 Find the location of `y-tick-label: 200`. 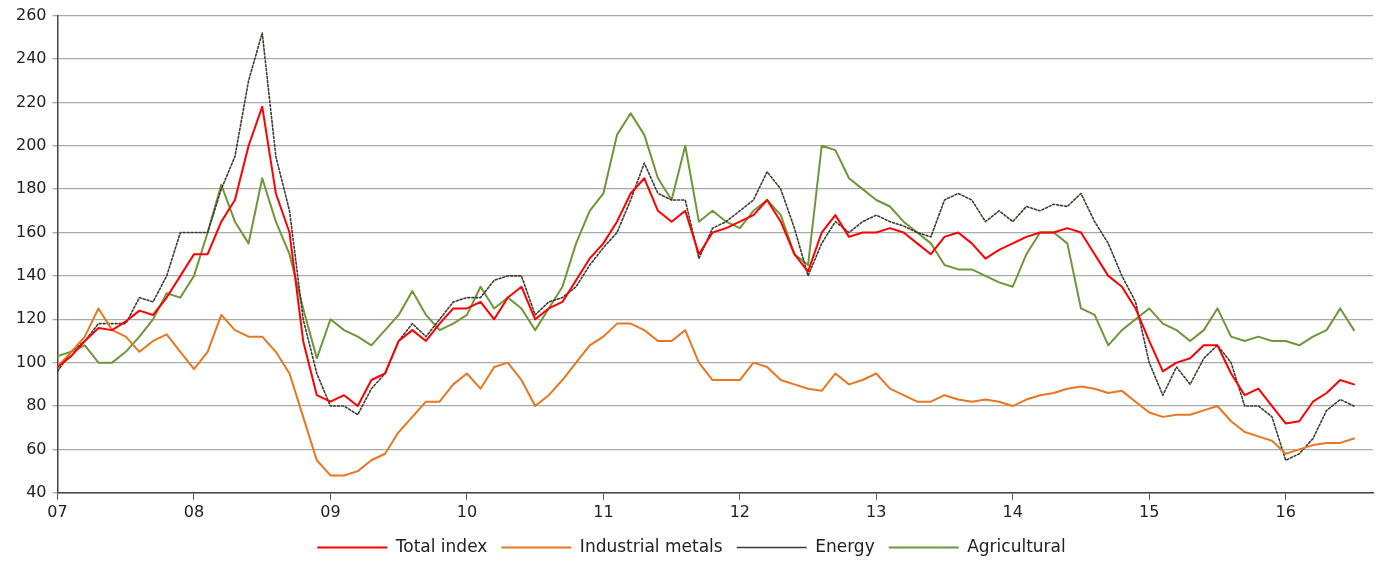

y-tick-label: 200 is located at coordinates (31, 144).